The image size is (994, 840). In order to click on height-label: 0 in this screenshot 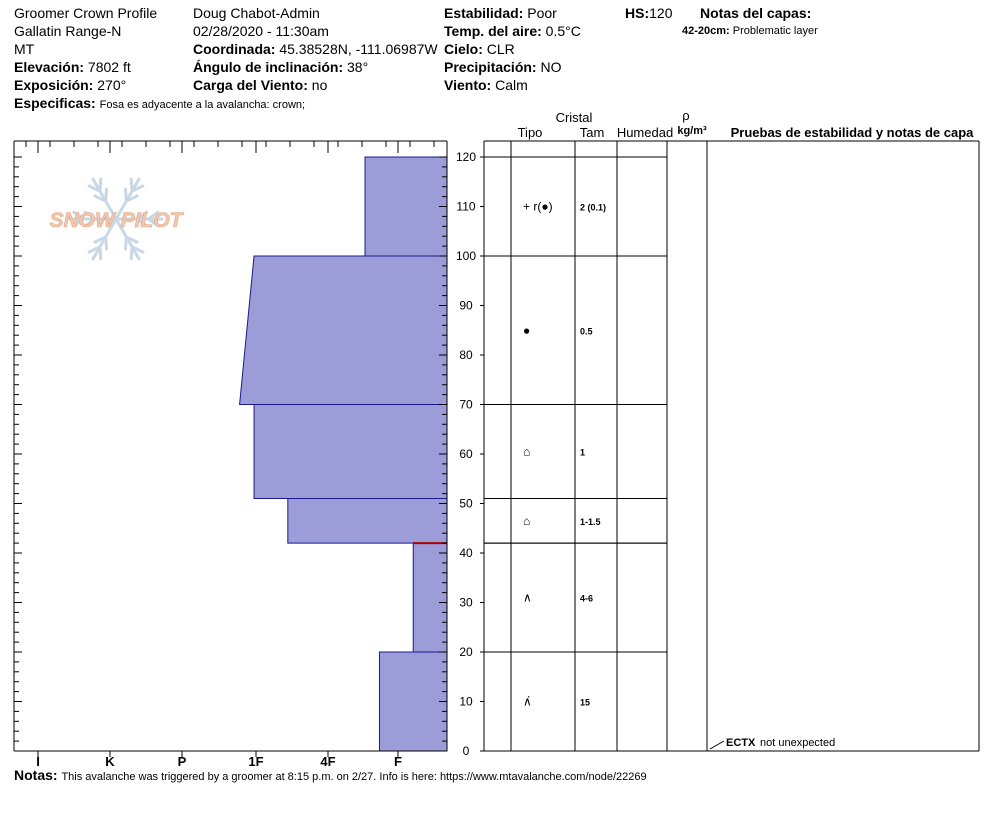, I will do `click(466, 751)`.